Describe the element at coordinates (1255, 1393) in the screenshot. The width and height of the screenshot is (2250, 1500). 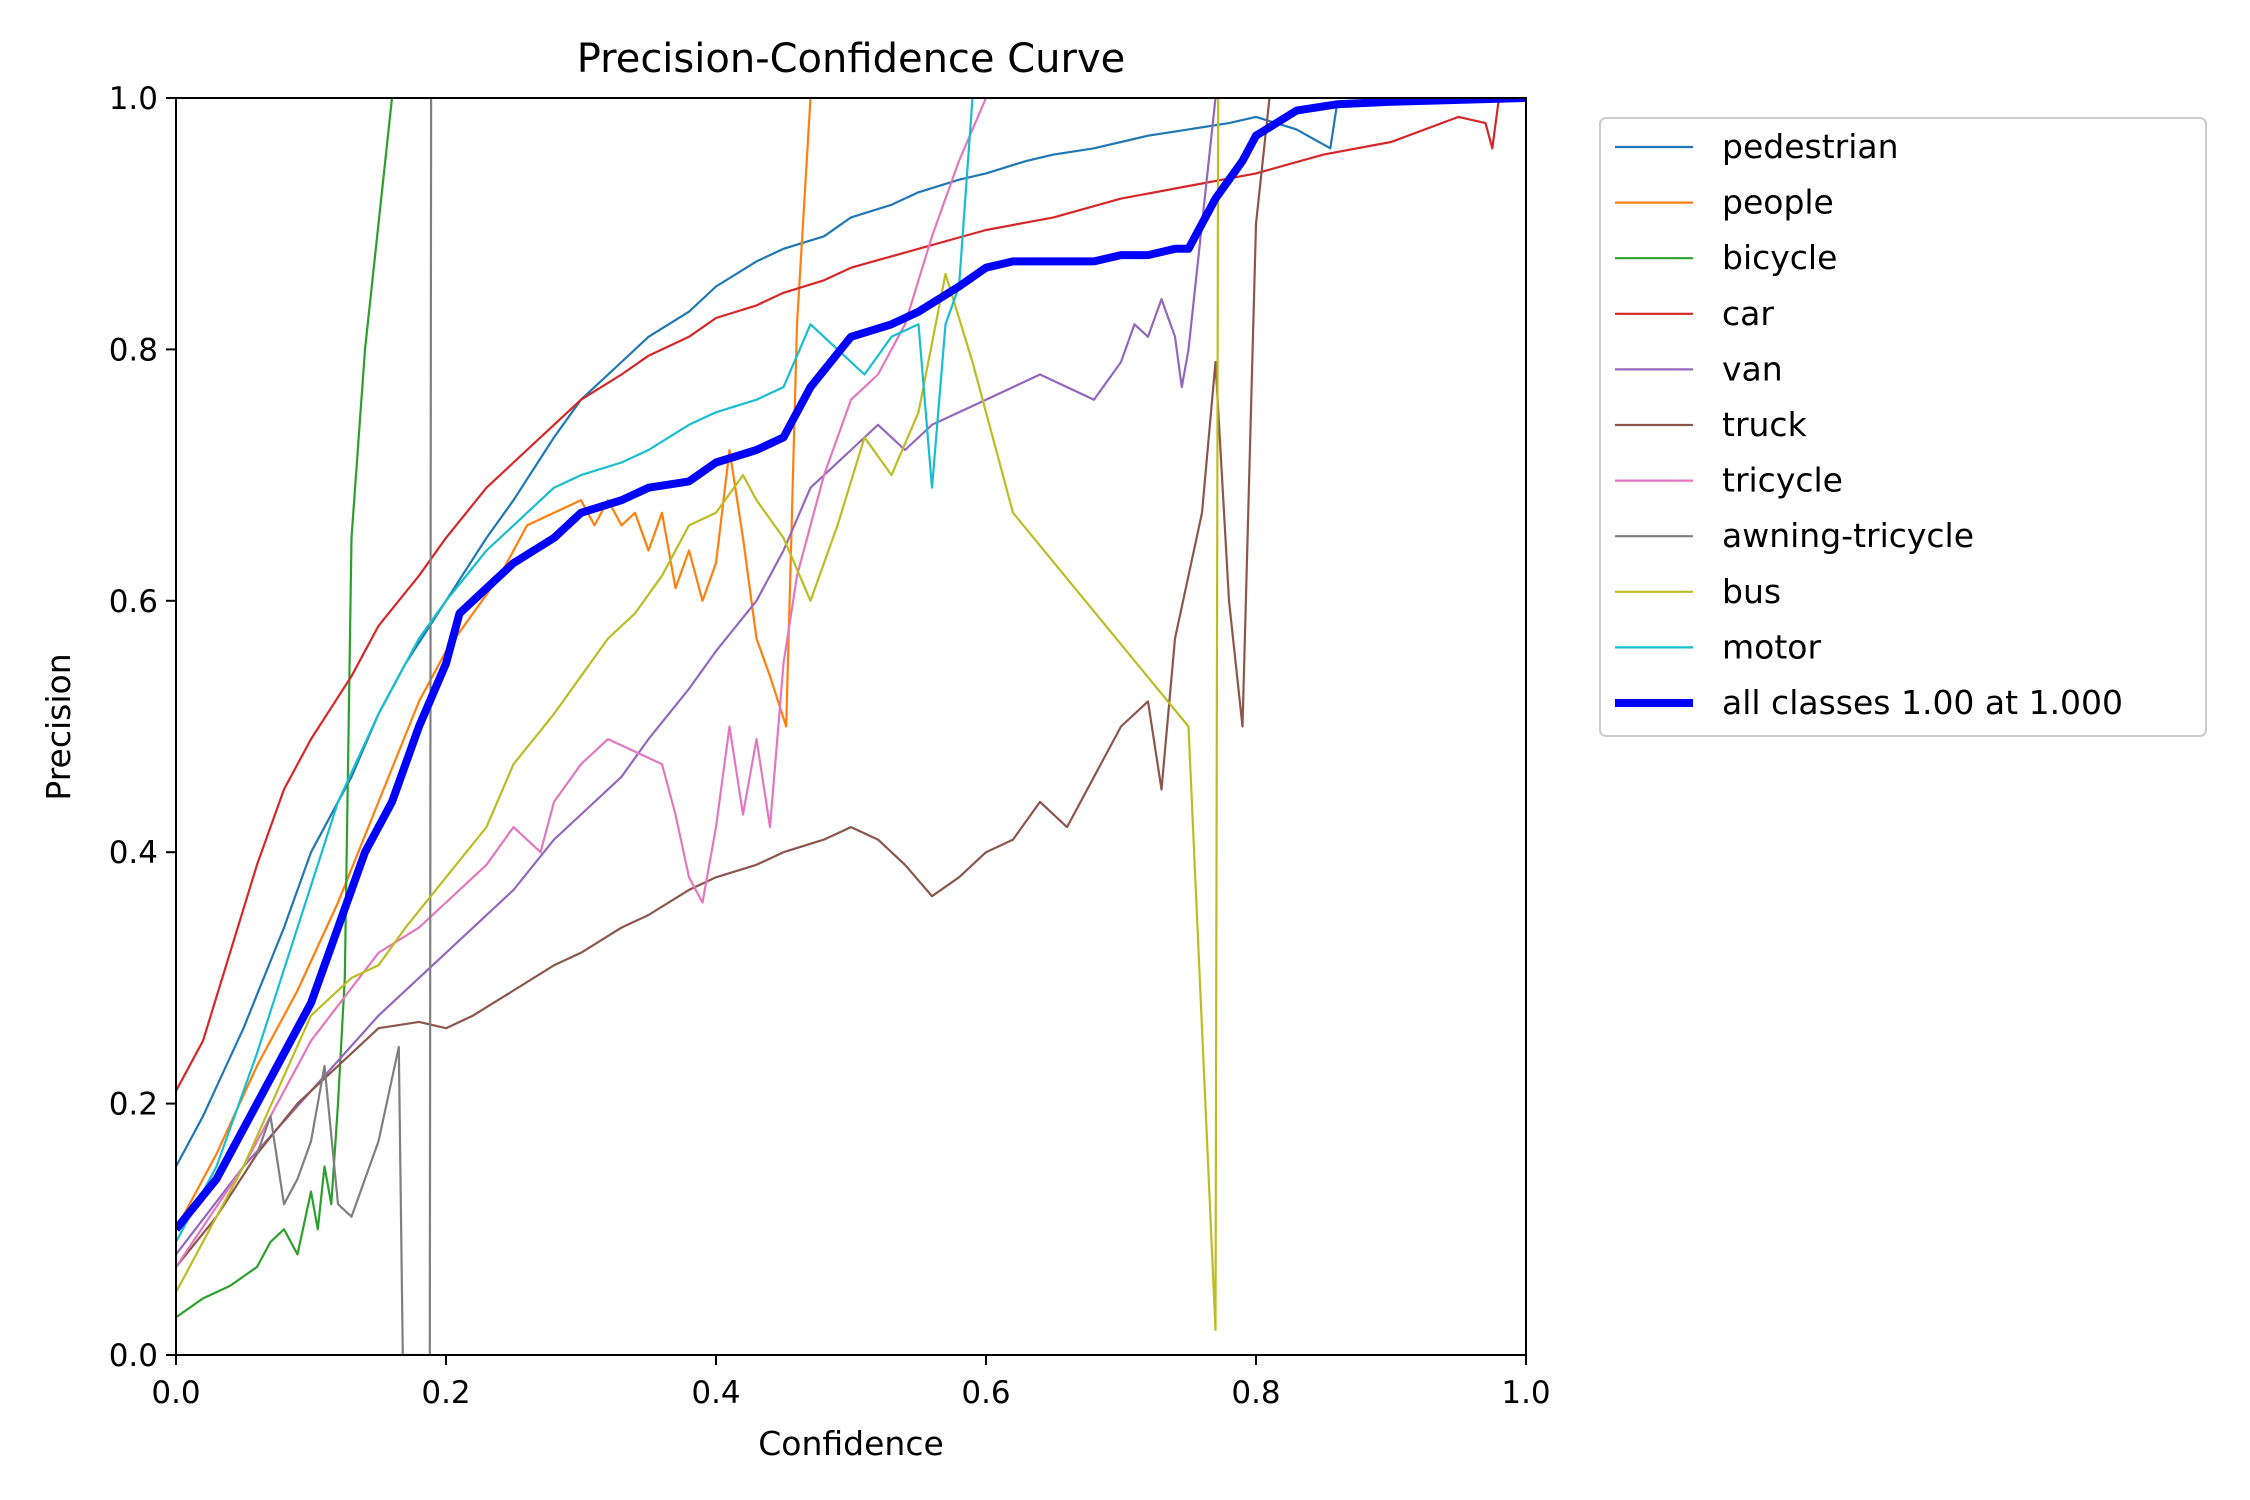
I see `x-tick-label: 0.8` at that location.